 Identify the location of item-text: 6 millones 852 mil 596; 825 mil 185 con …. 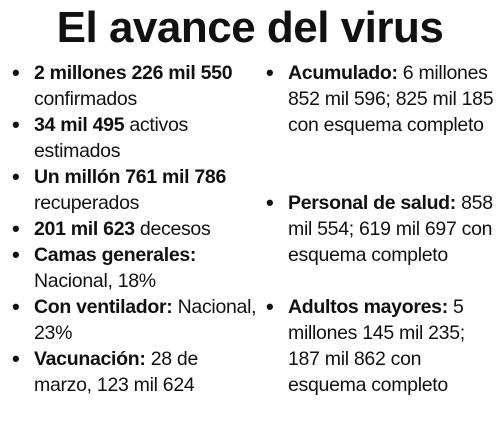
(391, 99).